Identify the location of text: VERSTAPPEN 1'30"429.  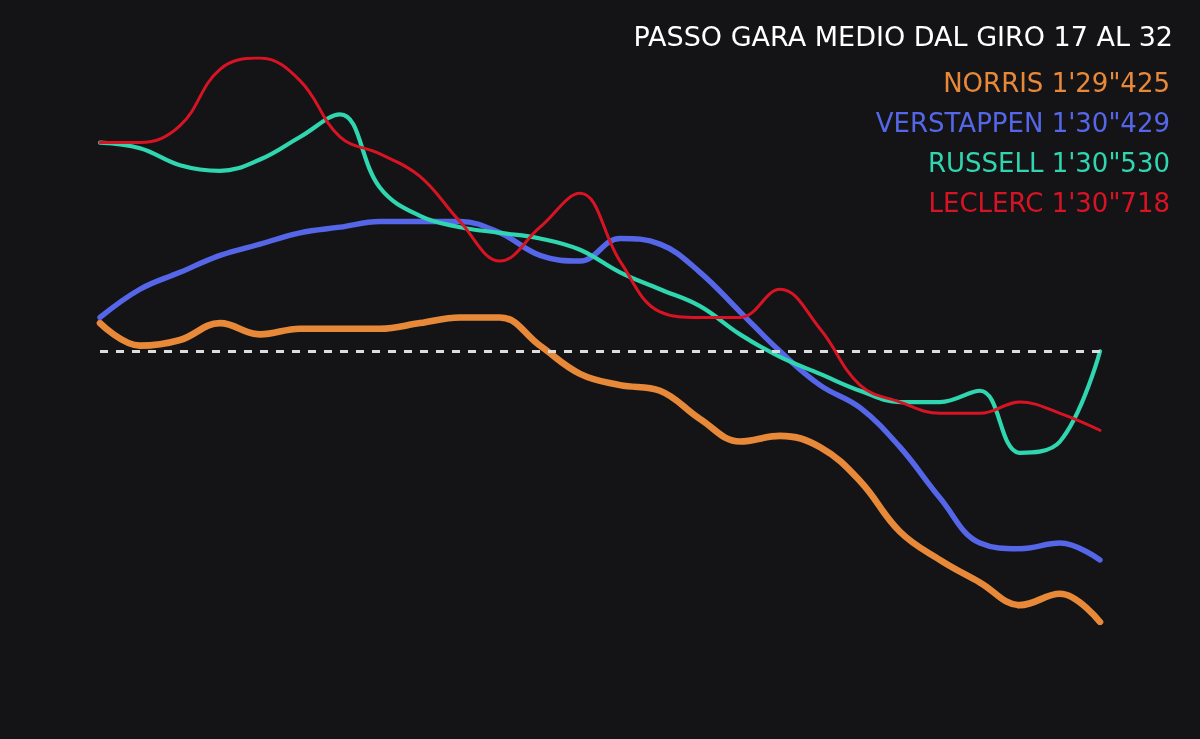
(1022, 123).